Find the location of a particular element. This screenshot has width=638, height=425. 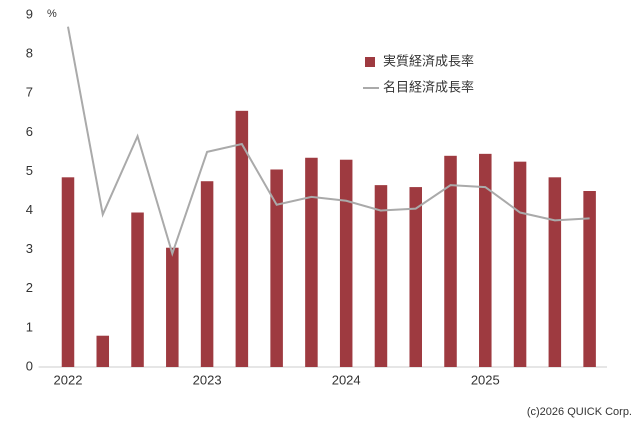

y-tick-label: 7 is located at coordinates (29, 92).